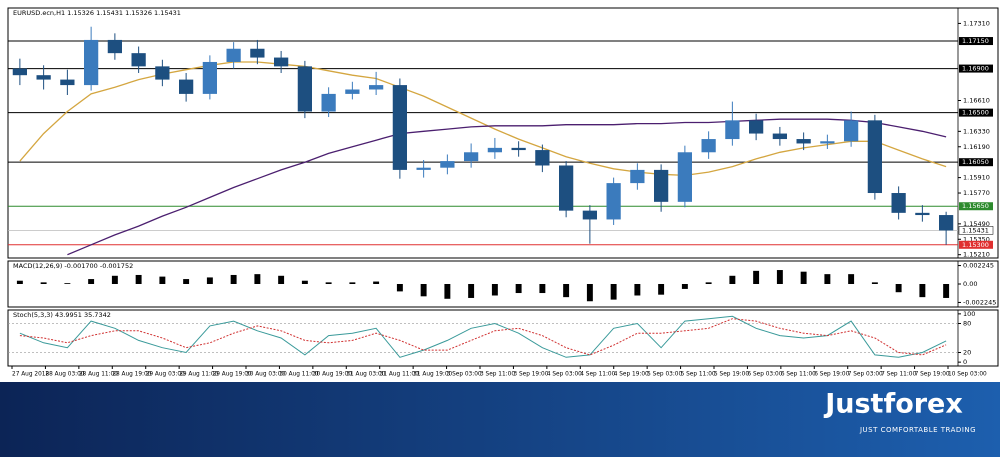 The image size is (1000, 457). Describe the element at coordinates (975, 69) in the screenshot. I see `level-label: 1.16900` at that location.